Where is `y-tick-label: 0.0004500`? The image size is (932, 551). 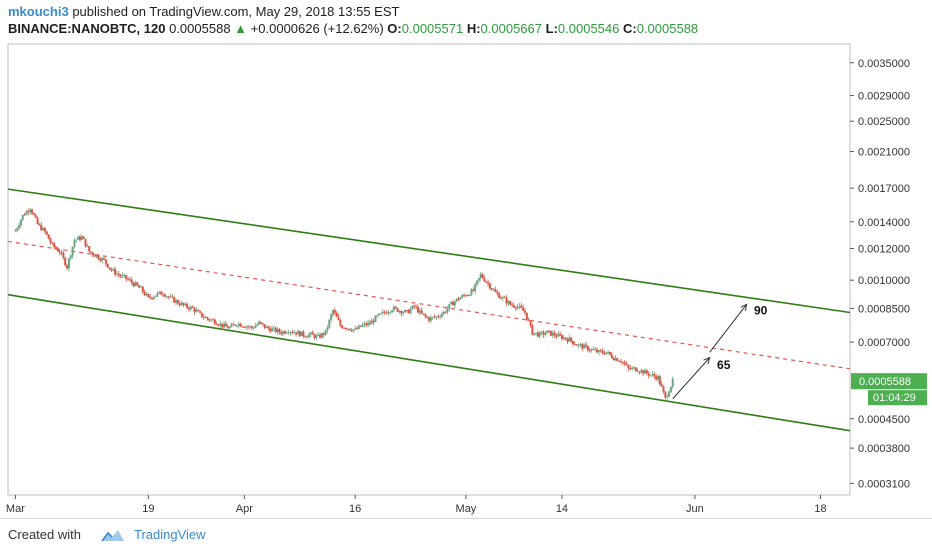 y-tick-label: 0.0004500 is located at coordinates (884, 420).